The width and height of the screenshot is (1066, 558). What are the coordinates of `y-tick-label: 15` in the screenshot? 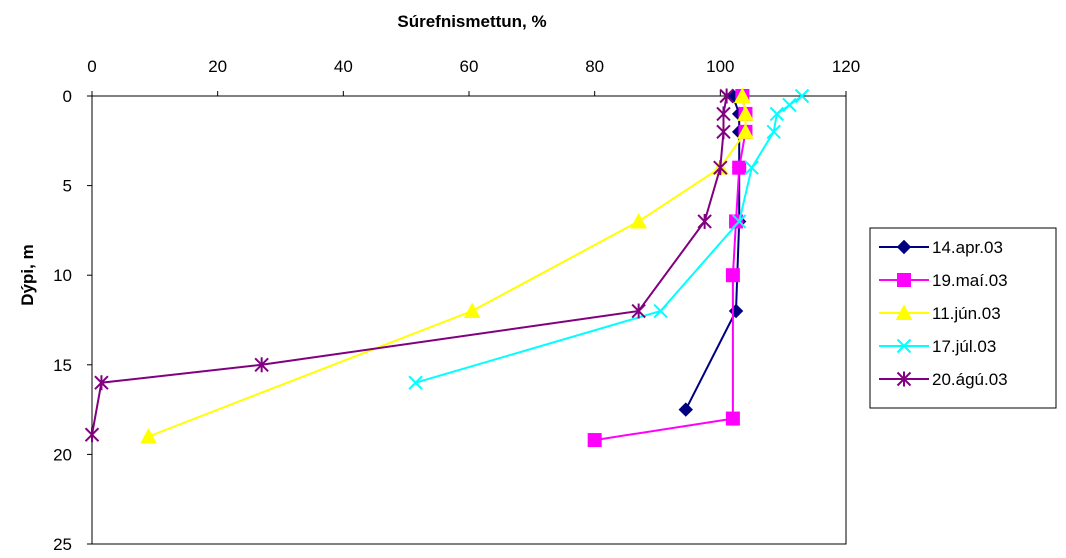 It's located at (62, 365).